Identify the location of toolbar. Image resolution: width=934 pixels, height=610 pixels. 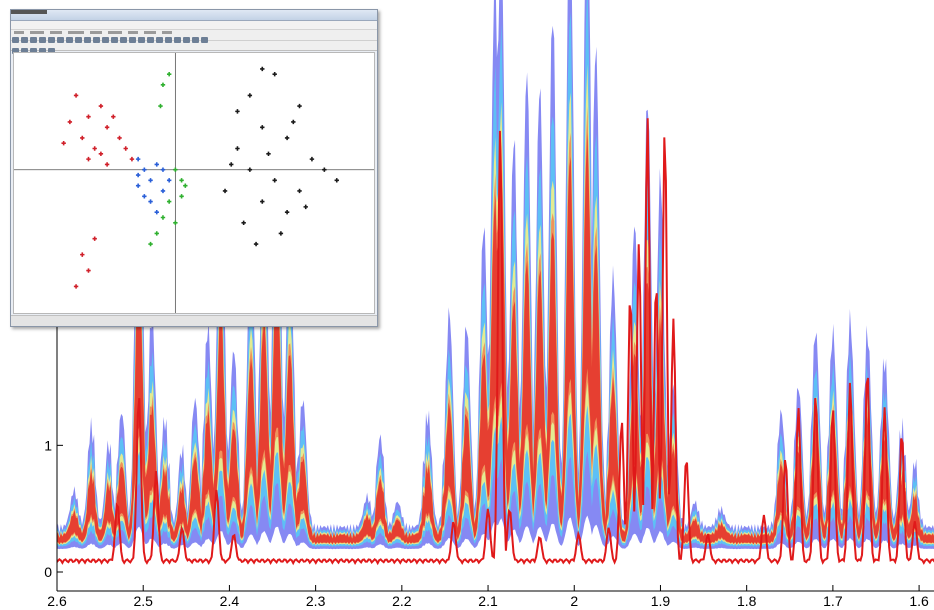
(194, 36).